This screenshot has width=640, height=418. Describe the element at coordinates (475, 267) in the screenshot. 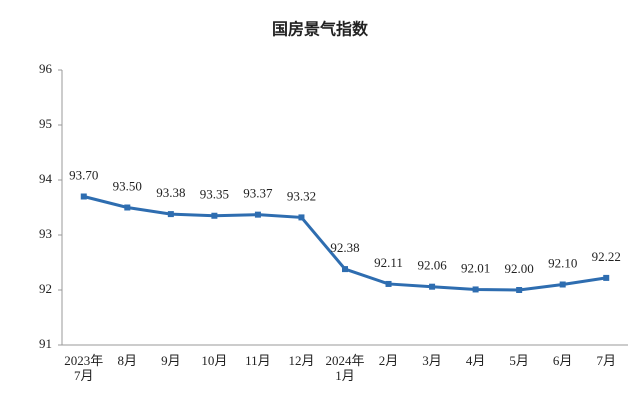

I see `data-label: 92.01` at that location.